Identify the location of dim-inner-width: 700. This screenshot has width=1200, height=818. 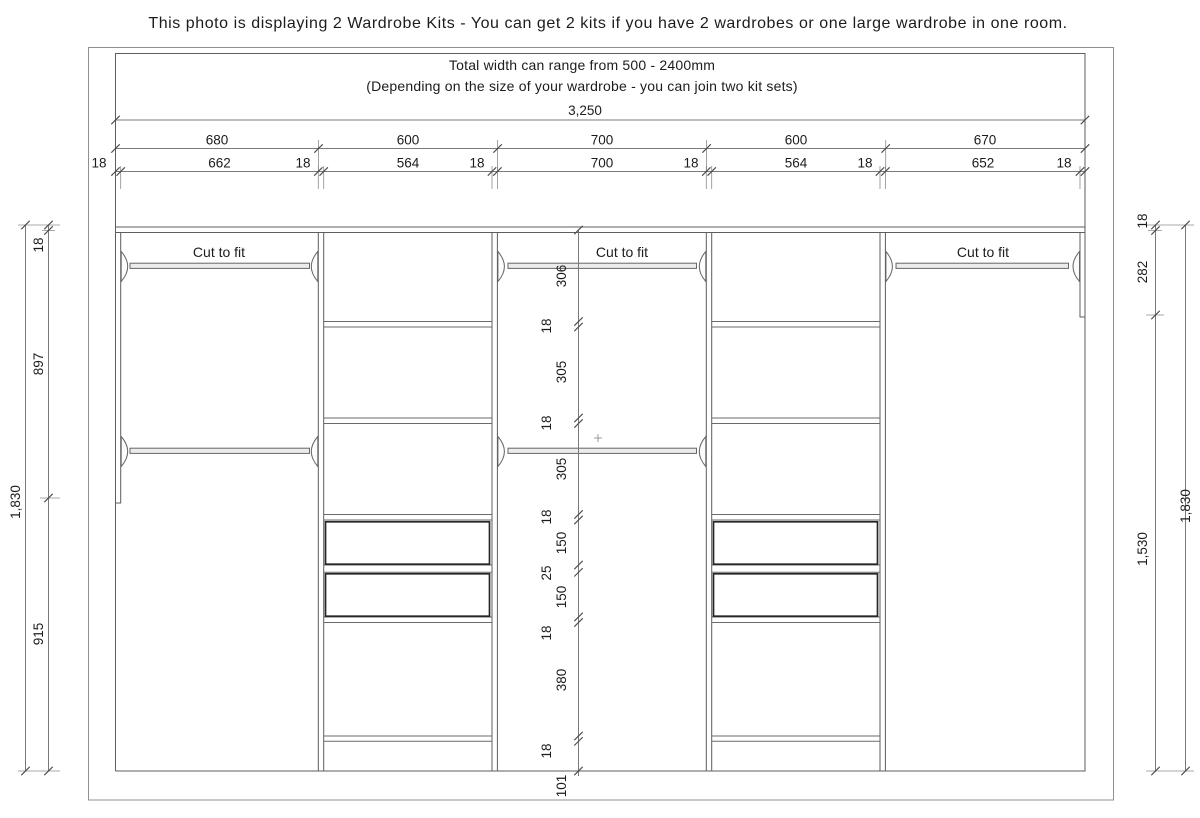
(602, 163).